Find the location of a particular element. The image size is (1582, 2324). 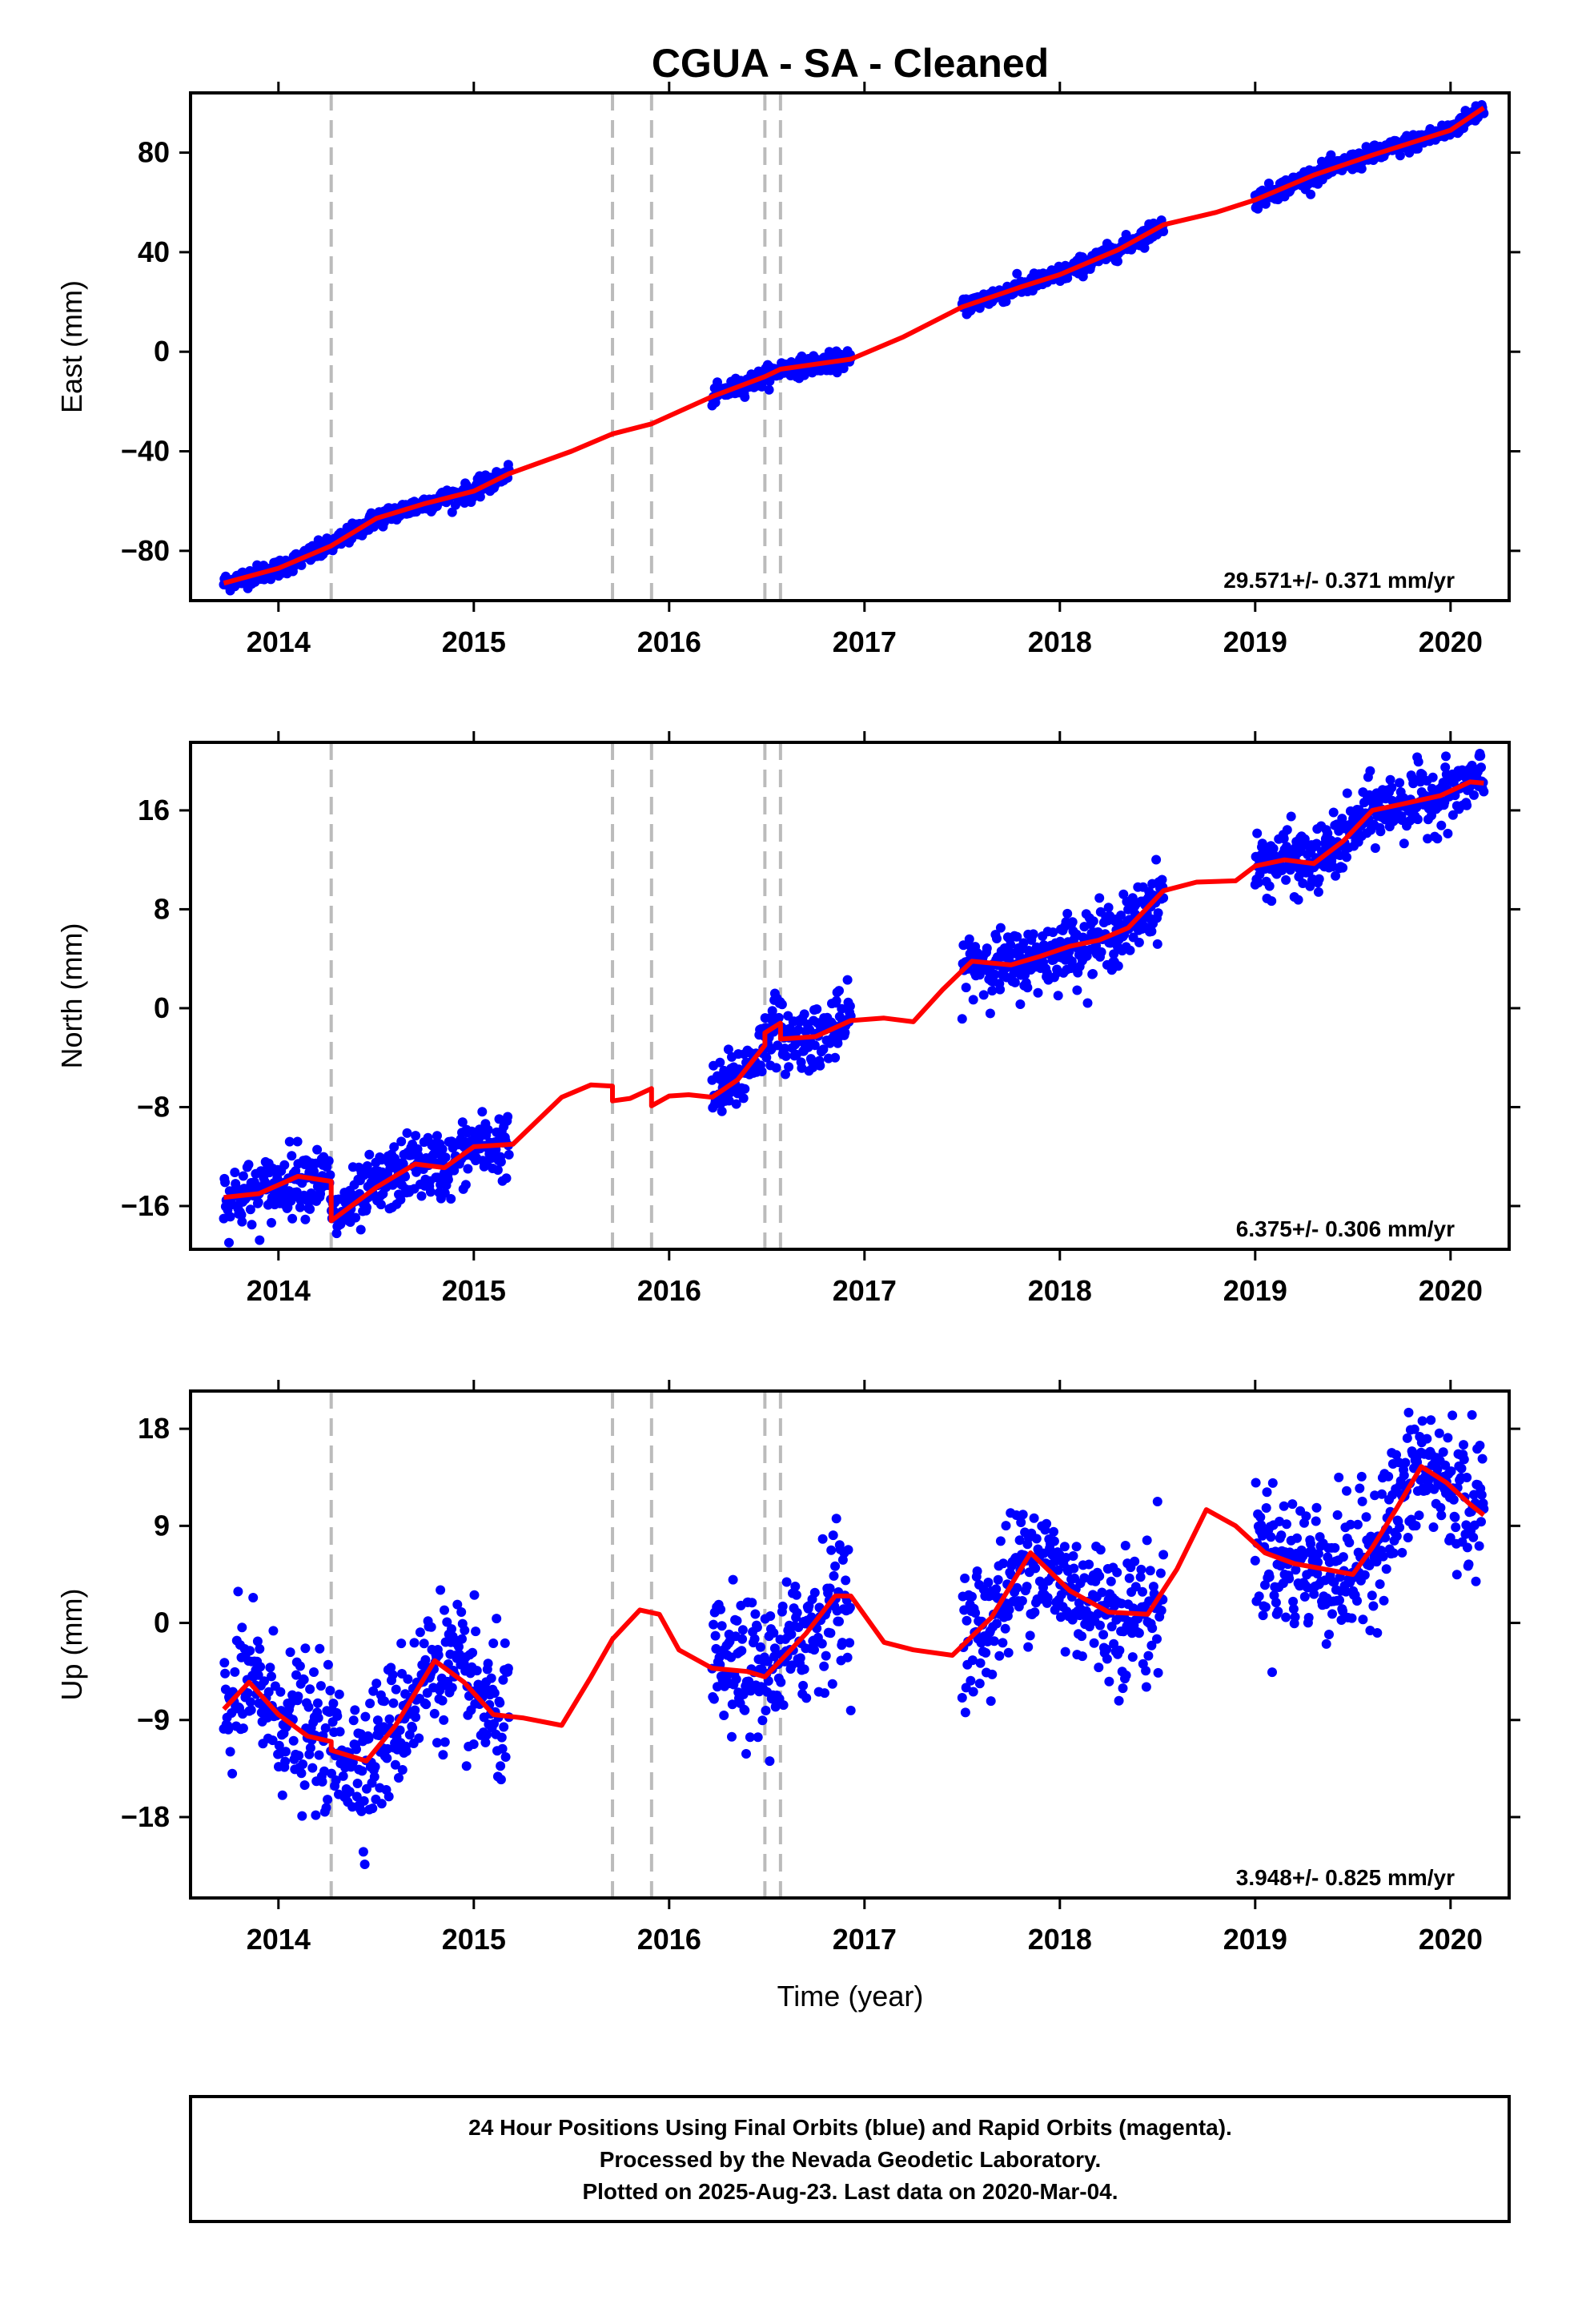

up-x-tick-label: 2017 is located at coordinates (865, 1940).